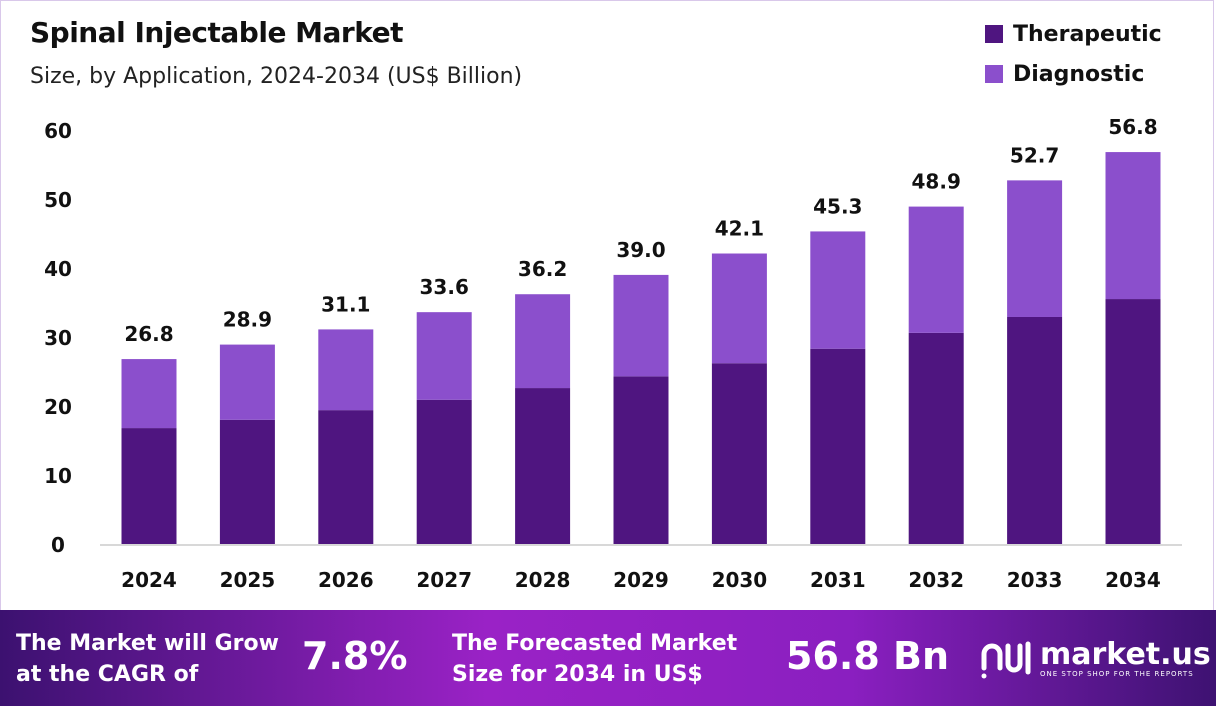 The height and width of the screenshot is (706, 1216). Describe the element at coordinates (595, 643) in the screenshot. I see `forecast-label-line: The Forecasted Market` at that location.